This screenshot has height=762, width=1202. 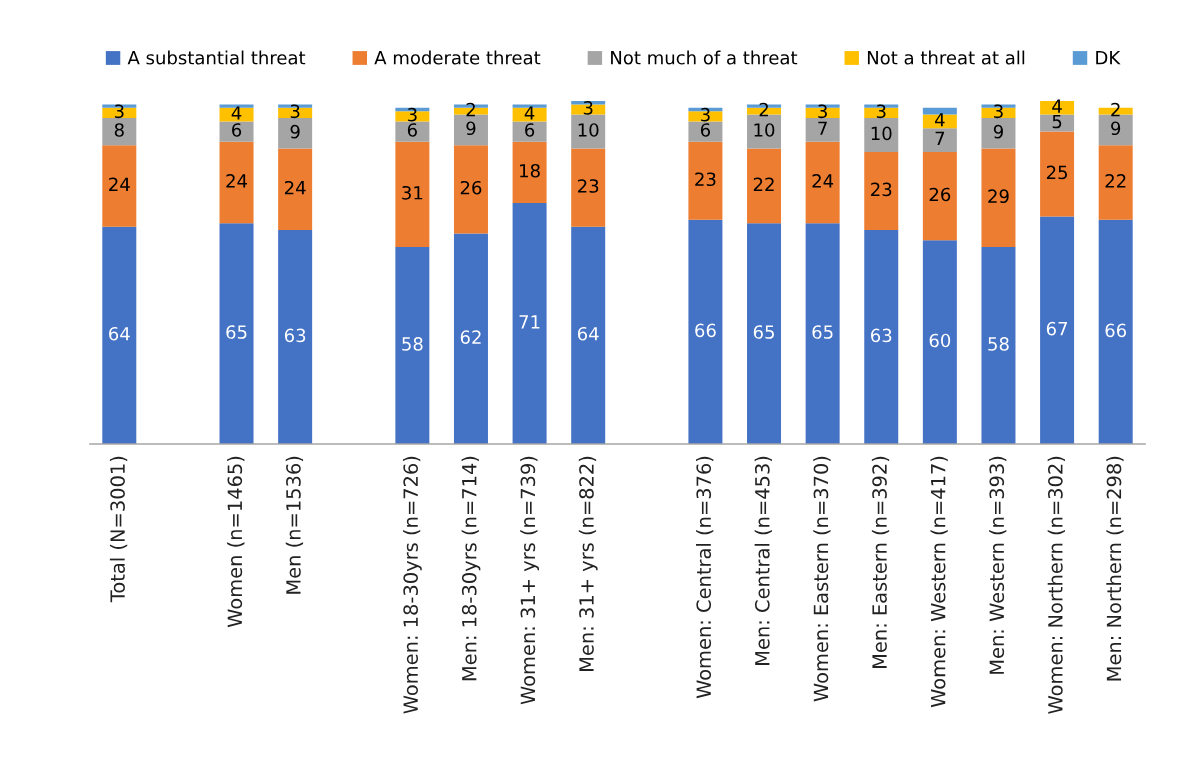 What do you see at coordinates (822, 579) in the screenshot?
I see `x-tick-label: Women: Eastern (n=370)` at bounding box center [822, 579].